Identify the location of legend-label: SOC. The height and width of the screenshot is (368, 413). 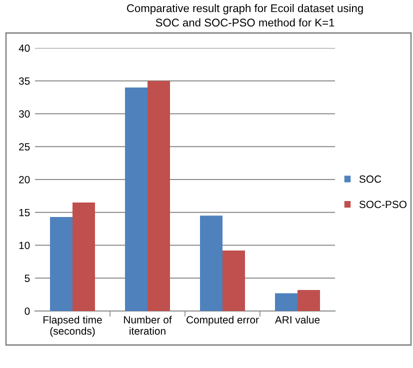
(370, 179).